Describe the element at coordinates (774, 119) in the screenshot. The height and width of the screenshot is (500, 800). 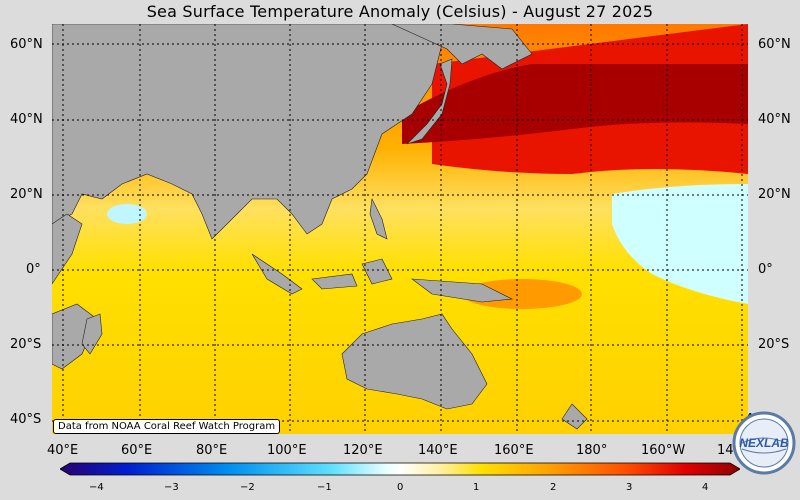
I see `lat-label-right: 40°N` at that location.